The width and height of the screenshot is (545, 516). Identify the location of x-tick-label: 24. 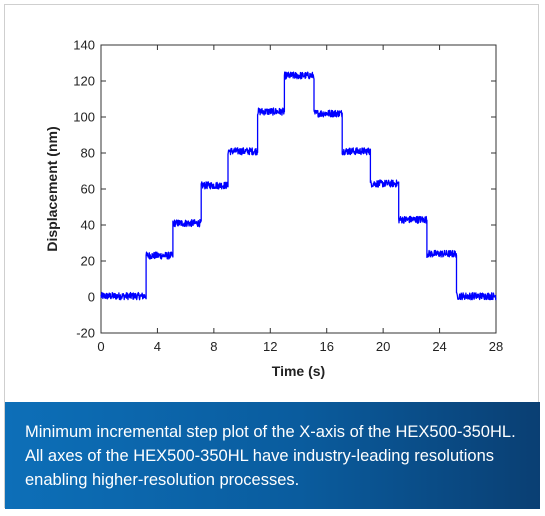
(439, 346).